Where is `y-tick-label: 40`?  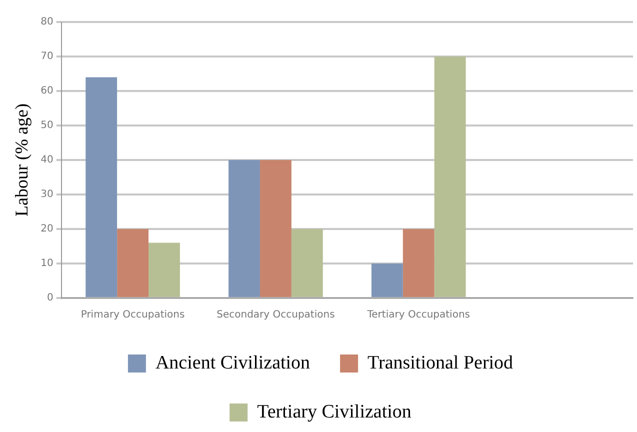 y-tick-label: 40 is located at coordinates (47, 160).